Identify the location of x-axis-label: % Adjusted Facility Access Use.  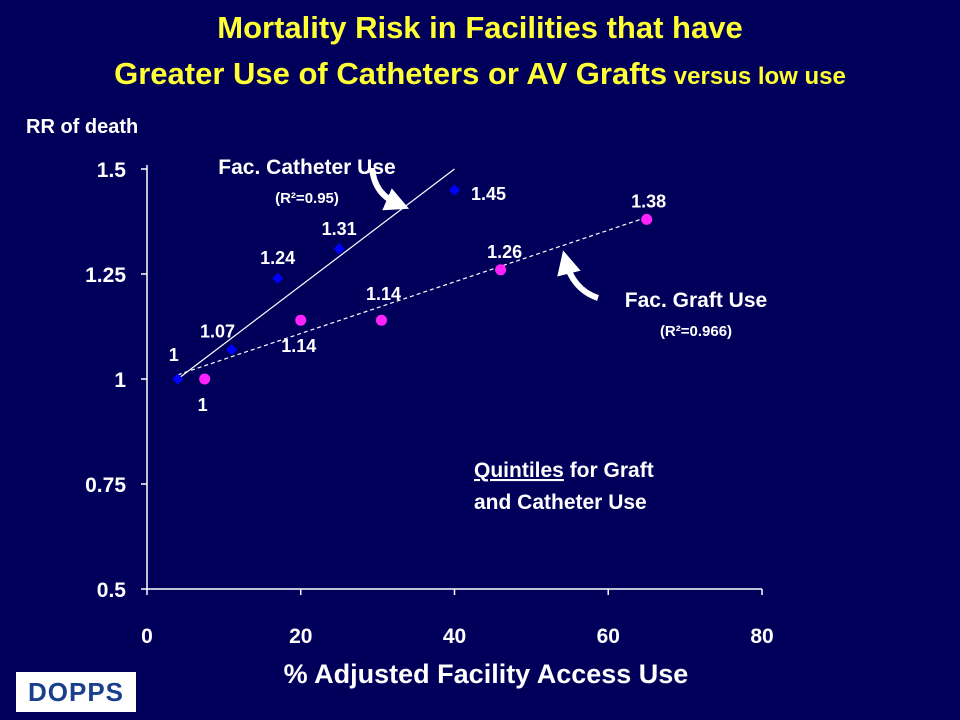
(486, 674).